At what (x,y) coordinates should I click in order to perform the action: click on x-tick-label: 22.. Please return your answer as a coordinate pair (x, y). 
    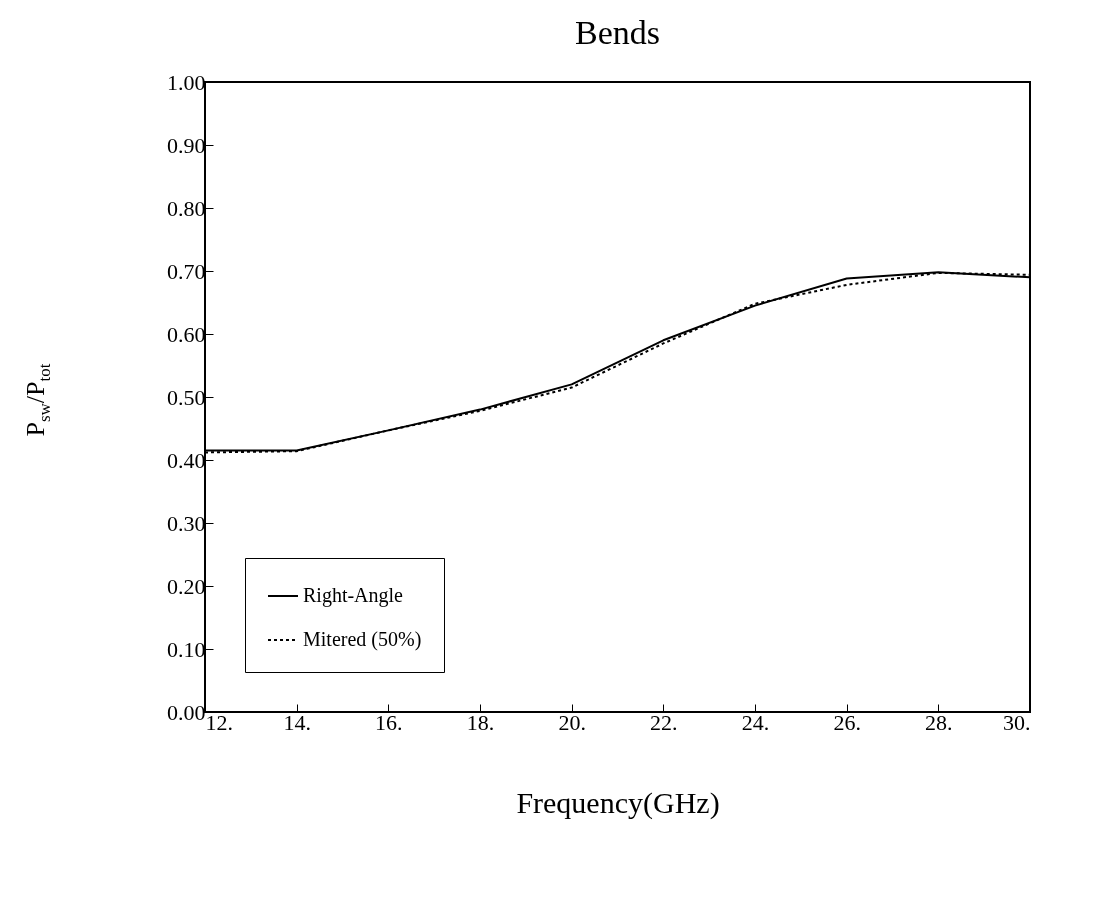
    Looking at the image, I should click on (664, 722).